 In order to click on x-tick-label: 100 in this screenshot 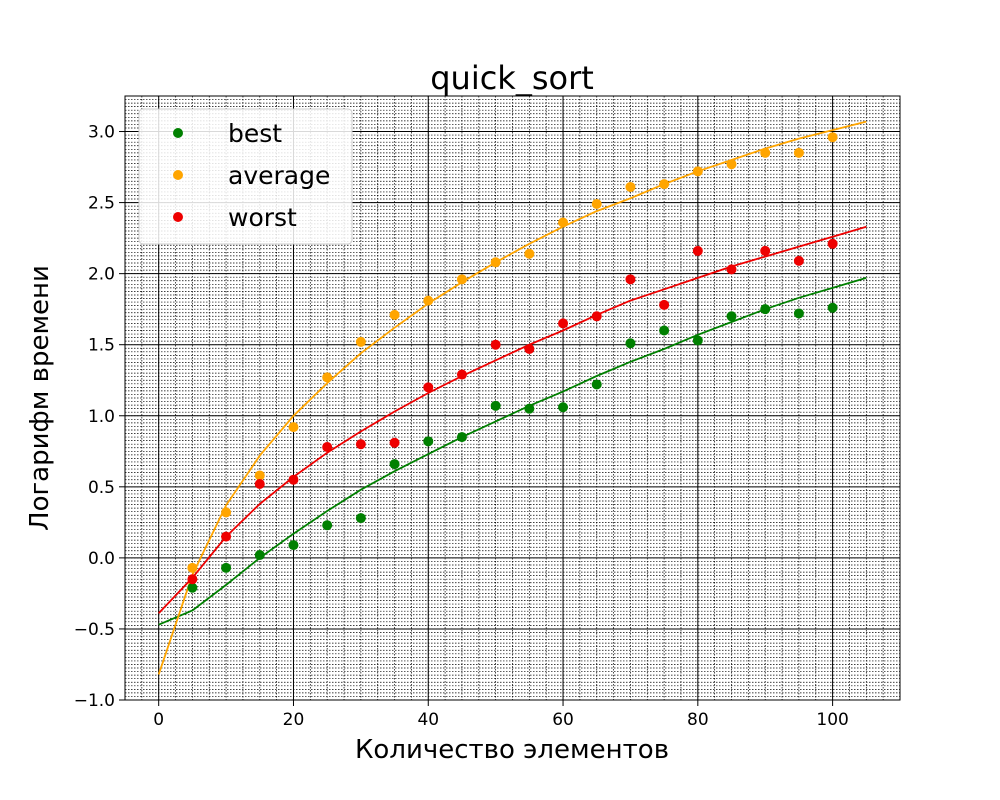, I will do `click(832, 720)`.